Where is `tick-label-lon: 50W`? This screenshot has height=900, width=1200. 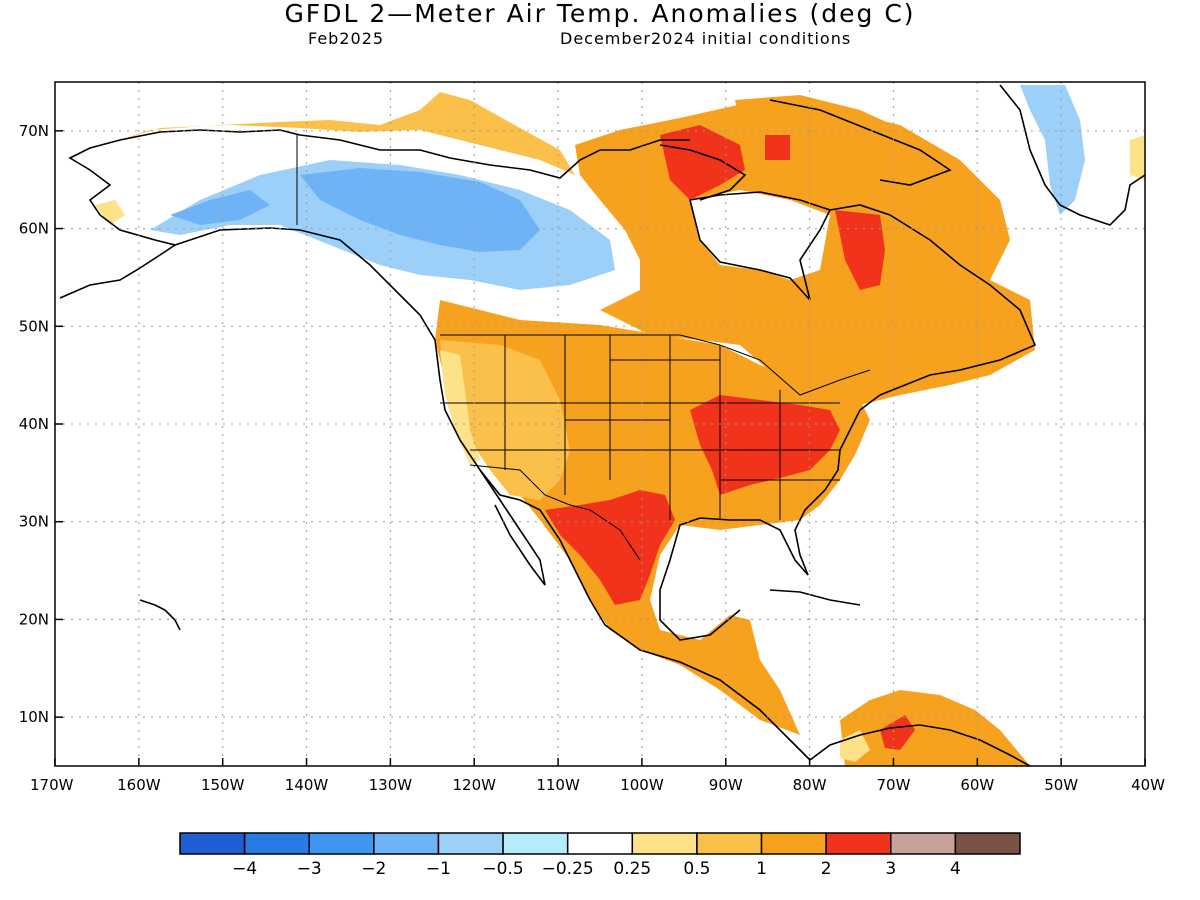
tick-label-lon: 50W is located at coordinates (1061, 785).